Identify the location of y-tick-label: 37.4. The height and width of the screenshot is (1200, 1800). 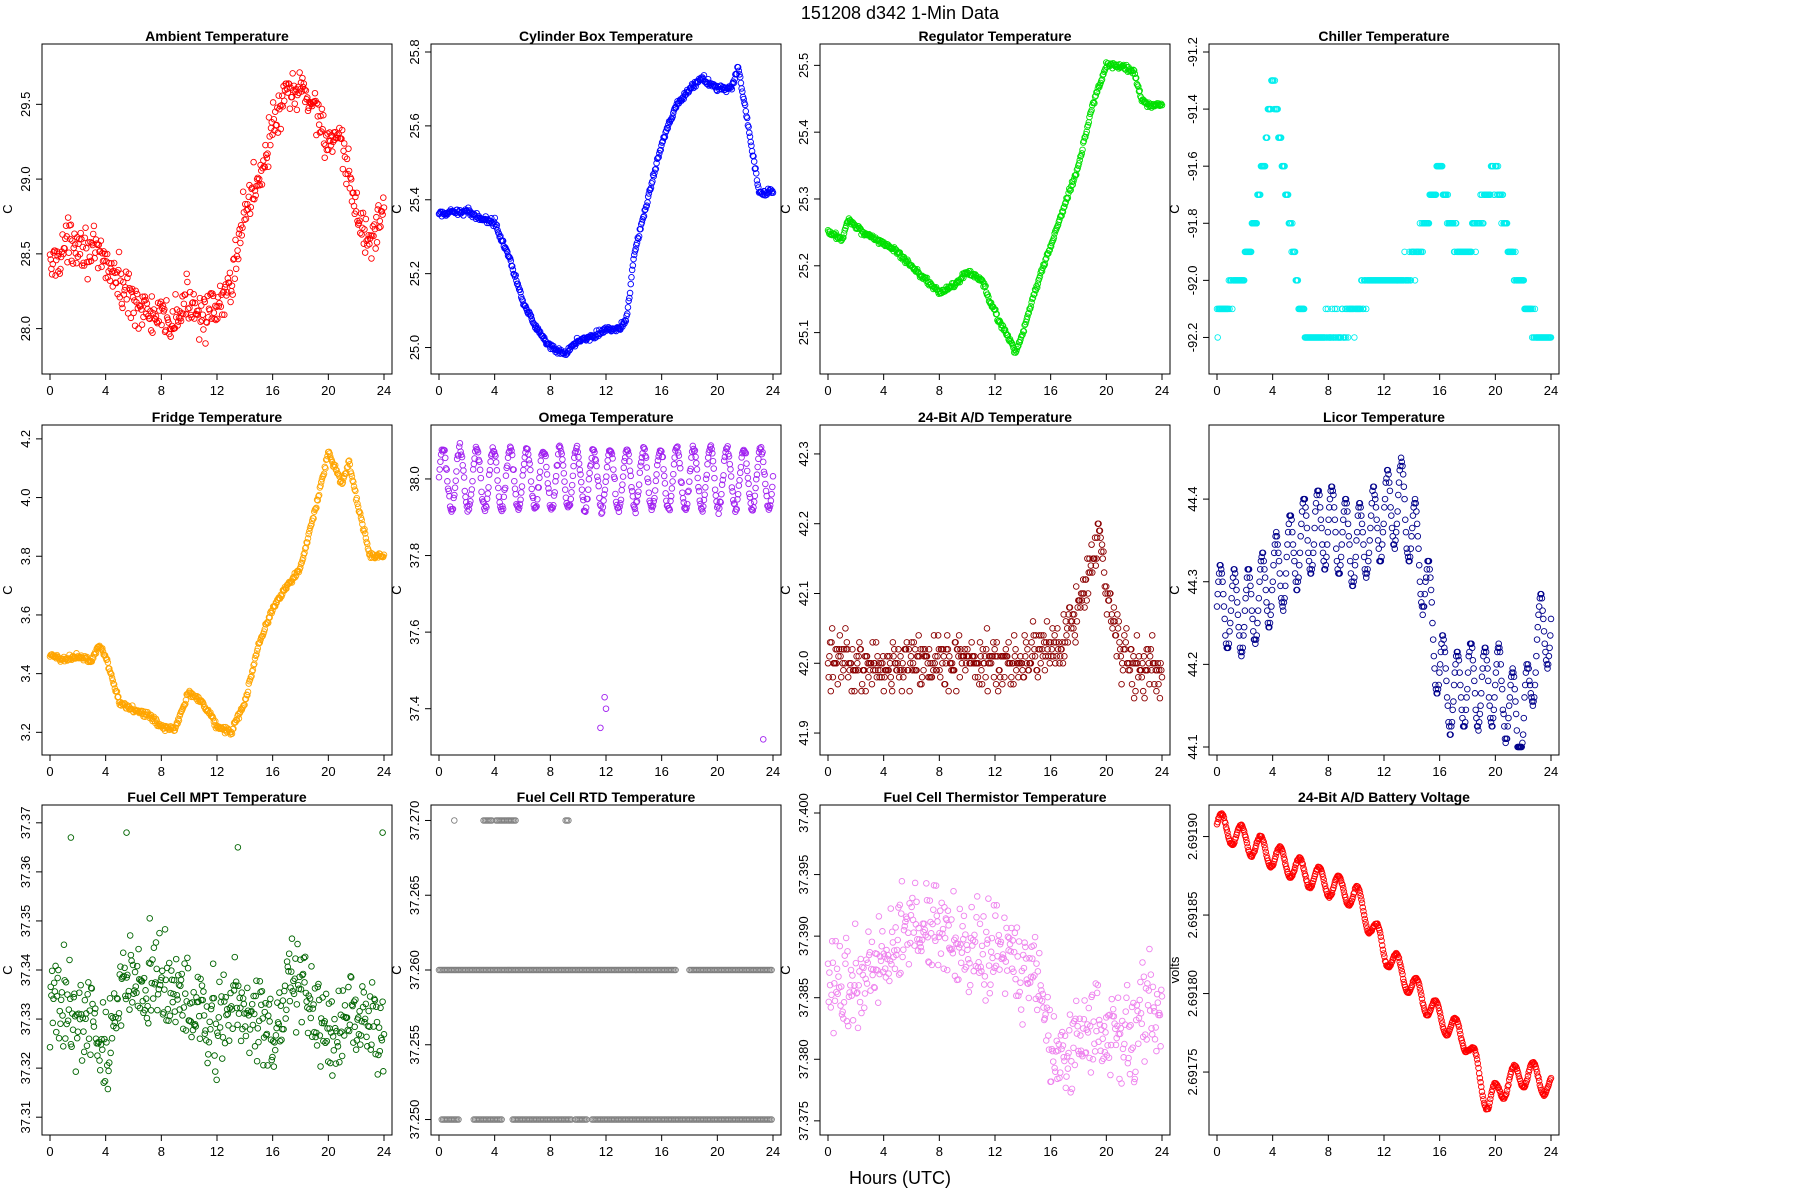
(414, 708).